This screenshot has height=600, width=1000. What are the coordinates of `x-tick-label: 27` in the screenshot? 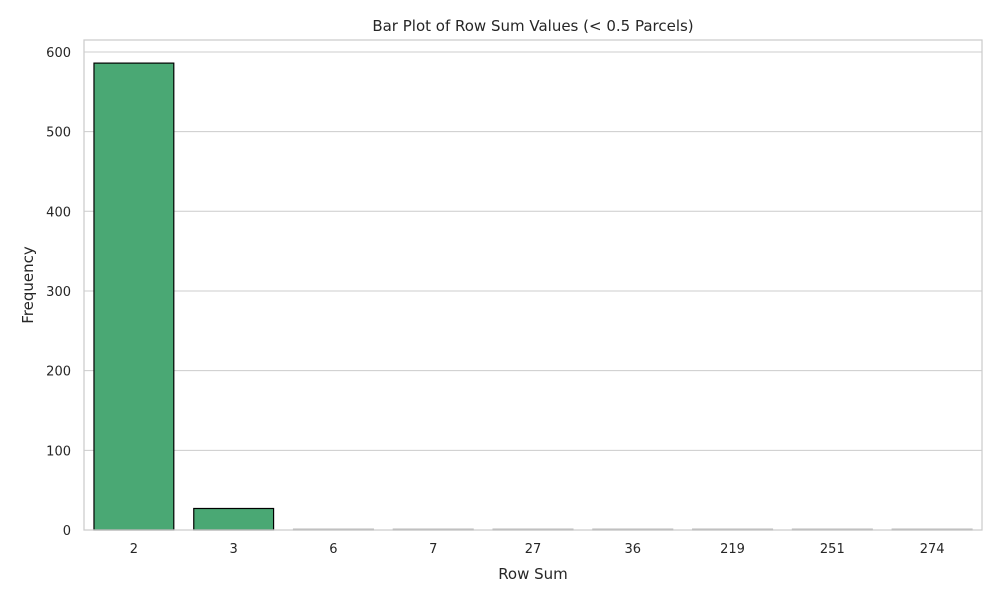 It's located at (533, 549).